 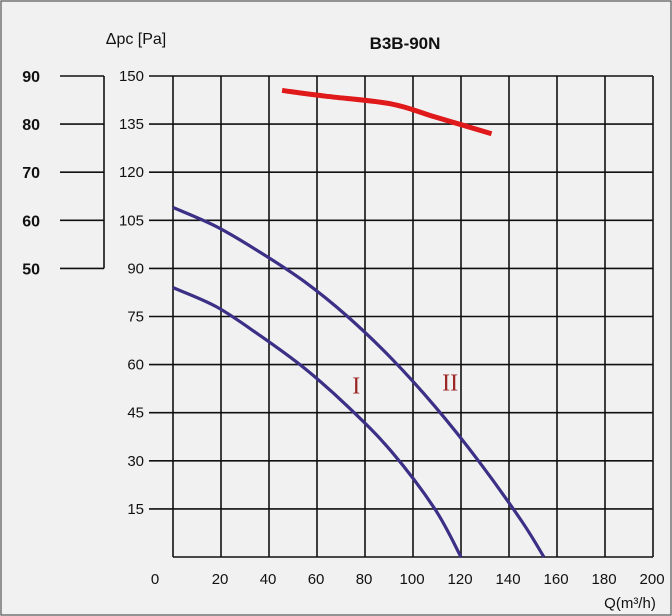 I want to click on x-tick-label: 0, so click(x=155, y=579).